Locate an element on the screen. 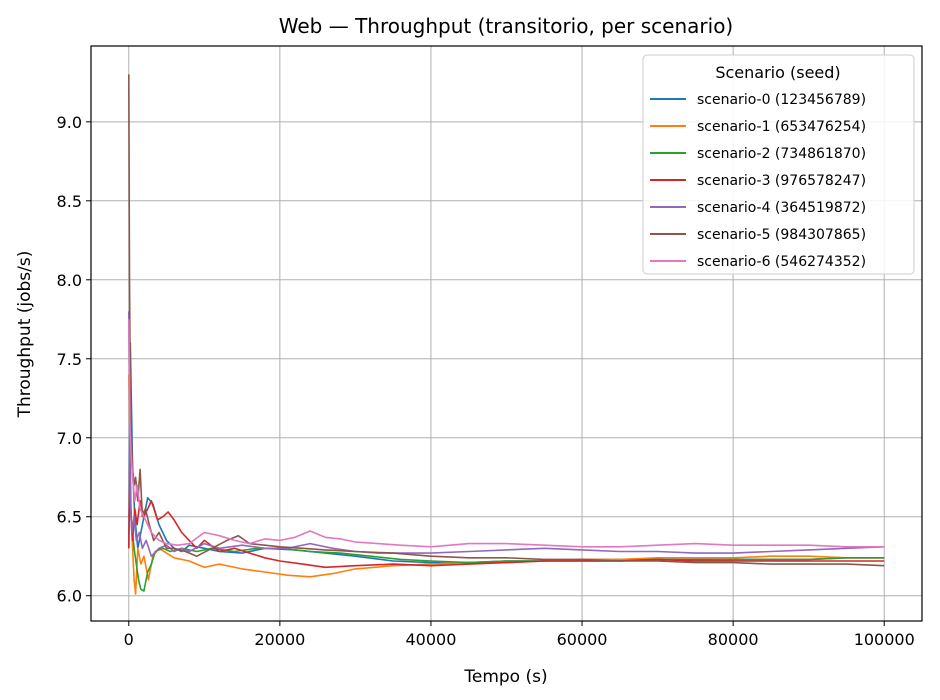 Image resolution: width=940 pixels, height=700 pixels. y-axis-label: Throughput (jobs/s) is located at coordinates (25, 335).